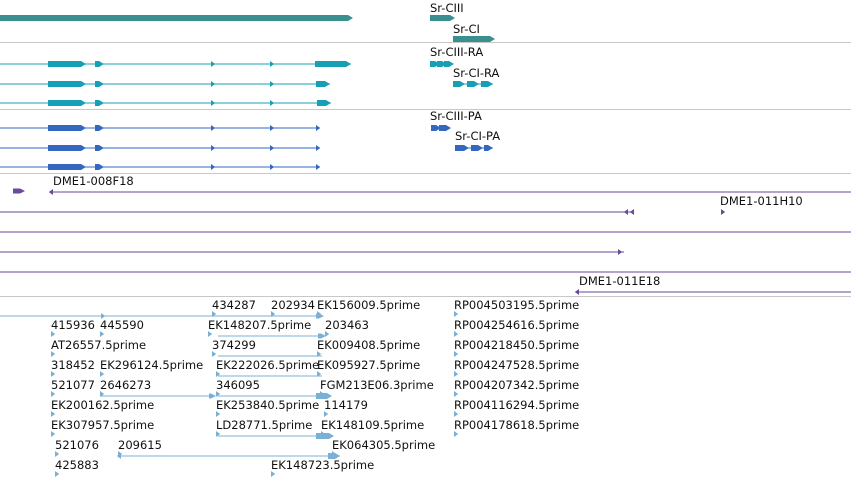  What do you see at coordinates (517, 365) in the screenshot?
I see `est-label: RP004247528.5prime` at bounding box center [517, 365].